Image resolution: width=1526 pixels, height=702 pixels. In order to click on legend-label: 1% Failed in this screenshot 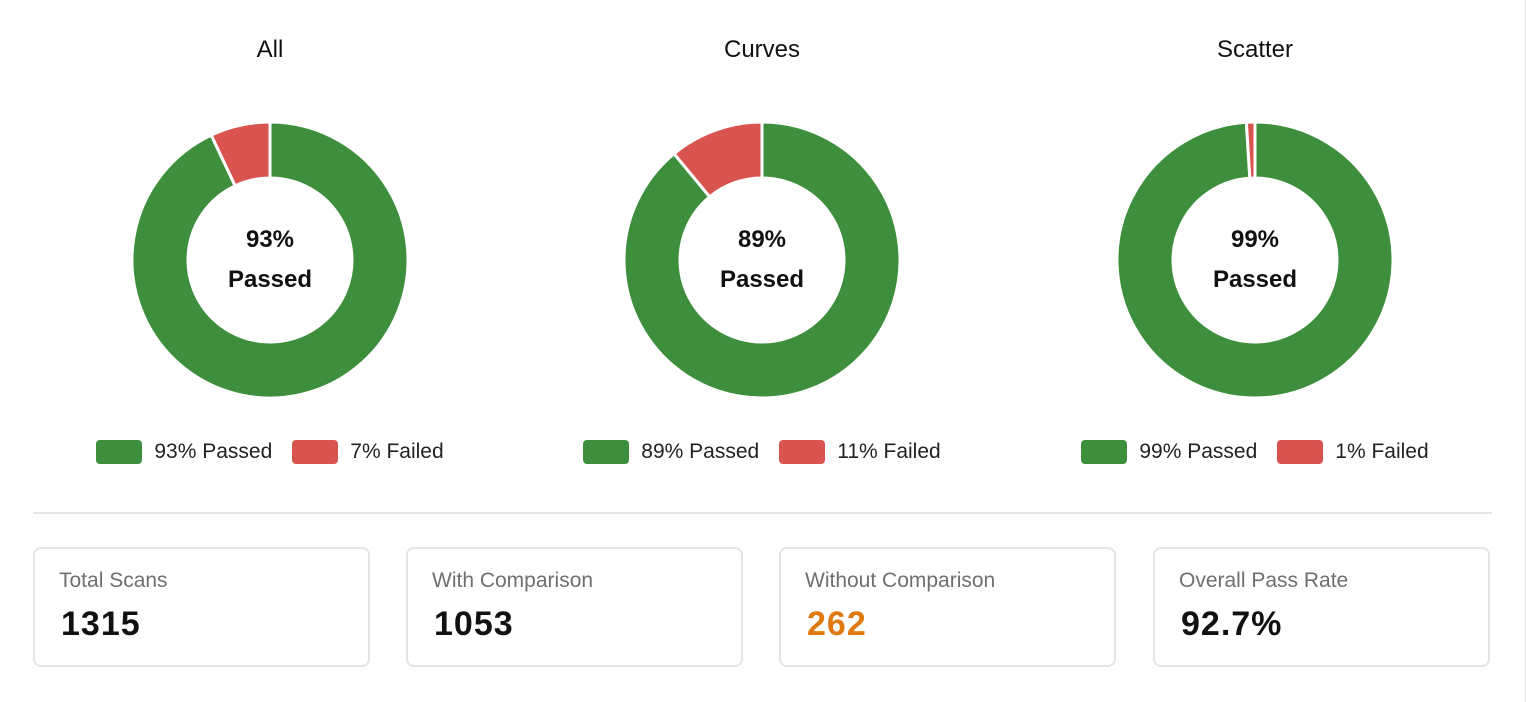, I will do `click(1382, 451)`.